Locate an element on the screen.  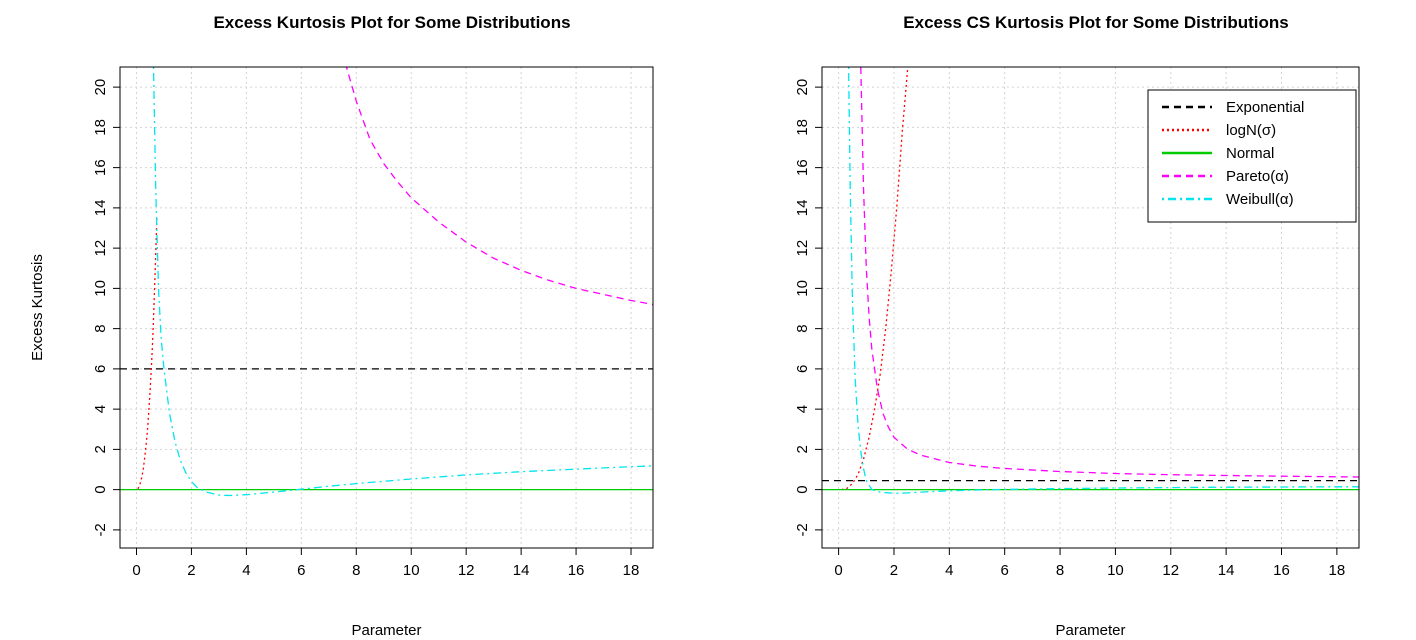
y-axis-title: Excess Kurtosis is located at coordinates (37, 307).